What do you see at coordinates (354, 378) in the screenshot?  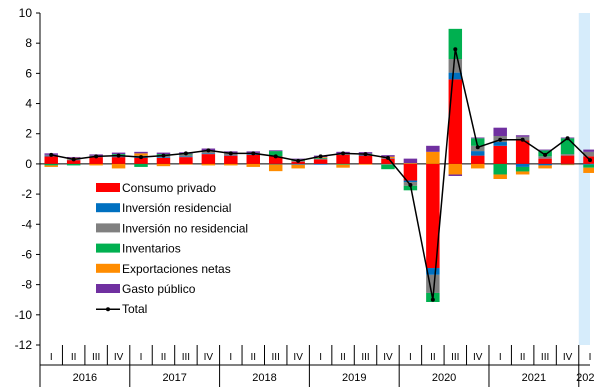 I see `x-tick-year-label: 2019` at bounding box center [354, 378].